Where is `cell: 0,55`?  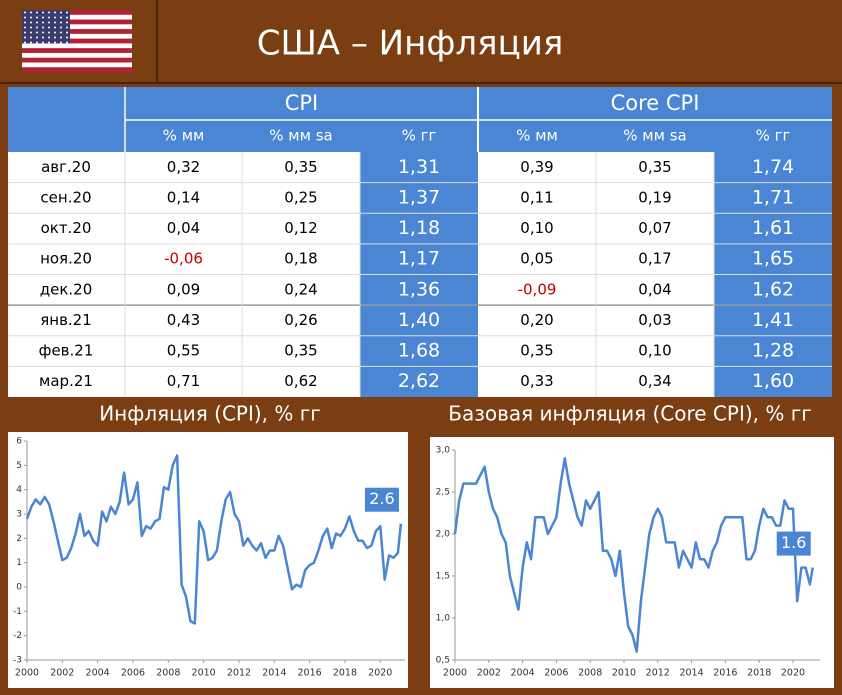 cell: 0,55 is located at coordinates (183, 351).